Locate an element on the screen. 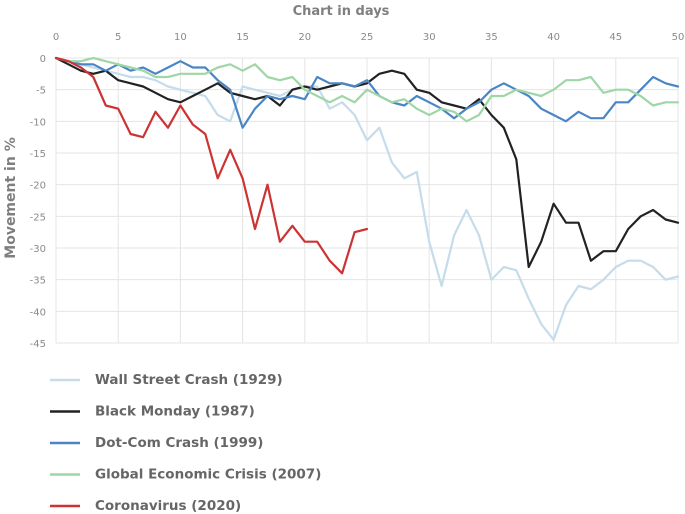  y-tick-label: -5 is located at coordinates (41, 91).